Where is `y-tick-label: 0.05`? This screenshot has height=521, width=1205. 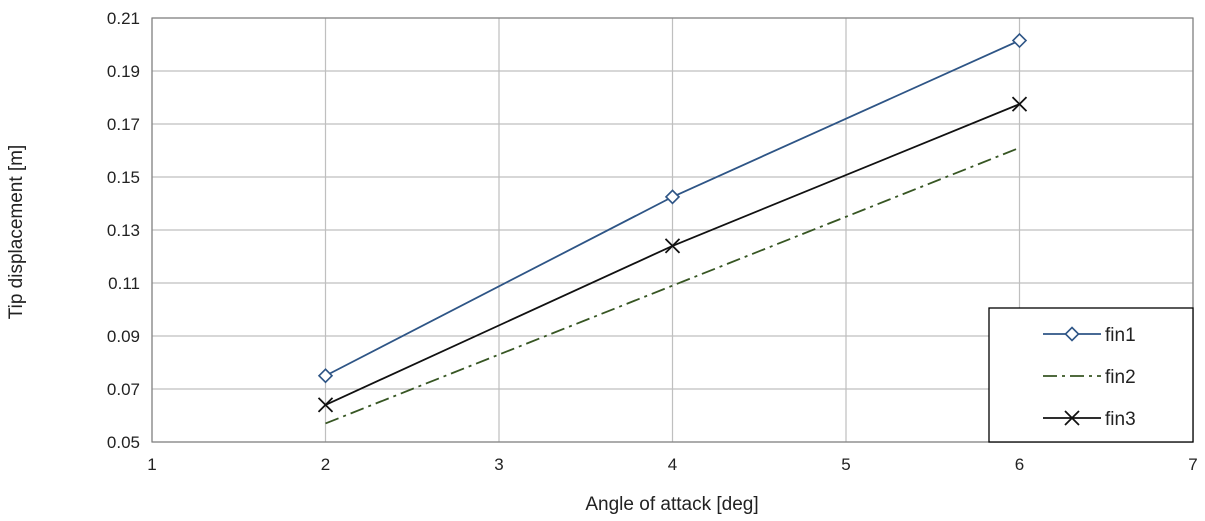 y-tick-label: 0.05 is located at coordinates (123, 442).